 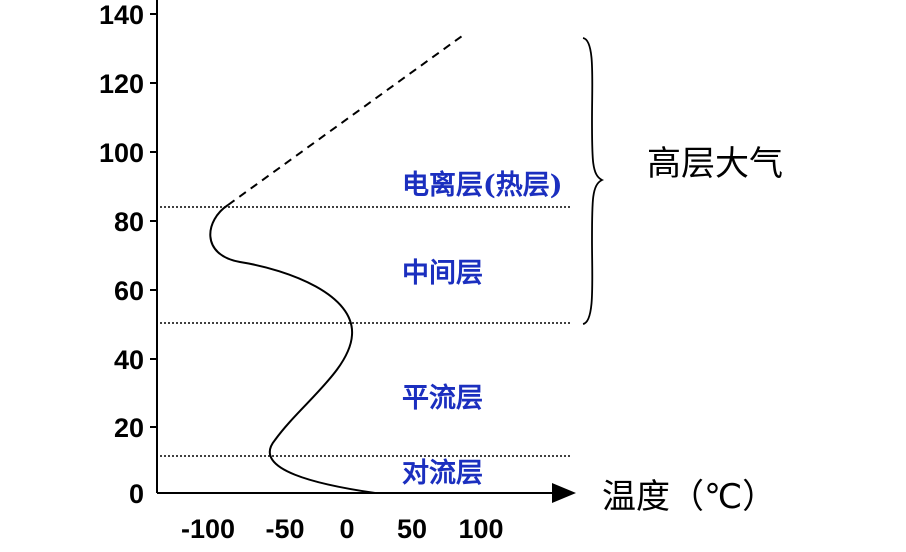 I want to click on y-tick-label: 120, so click(x=121, y=84).